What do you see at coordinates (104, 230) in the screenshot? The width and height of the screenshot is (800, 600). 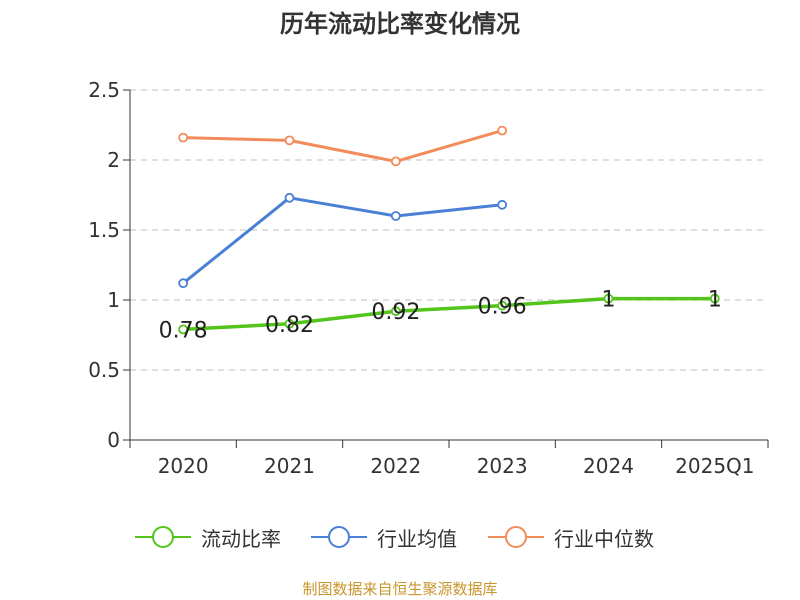 I see `y-tick-label: 1.5` at bounding box center [104, 230].